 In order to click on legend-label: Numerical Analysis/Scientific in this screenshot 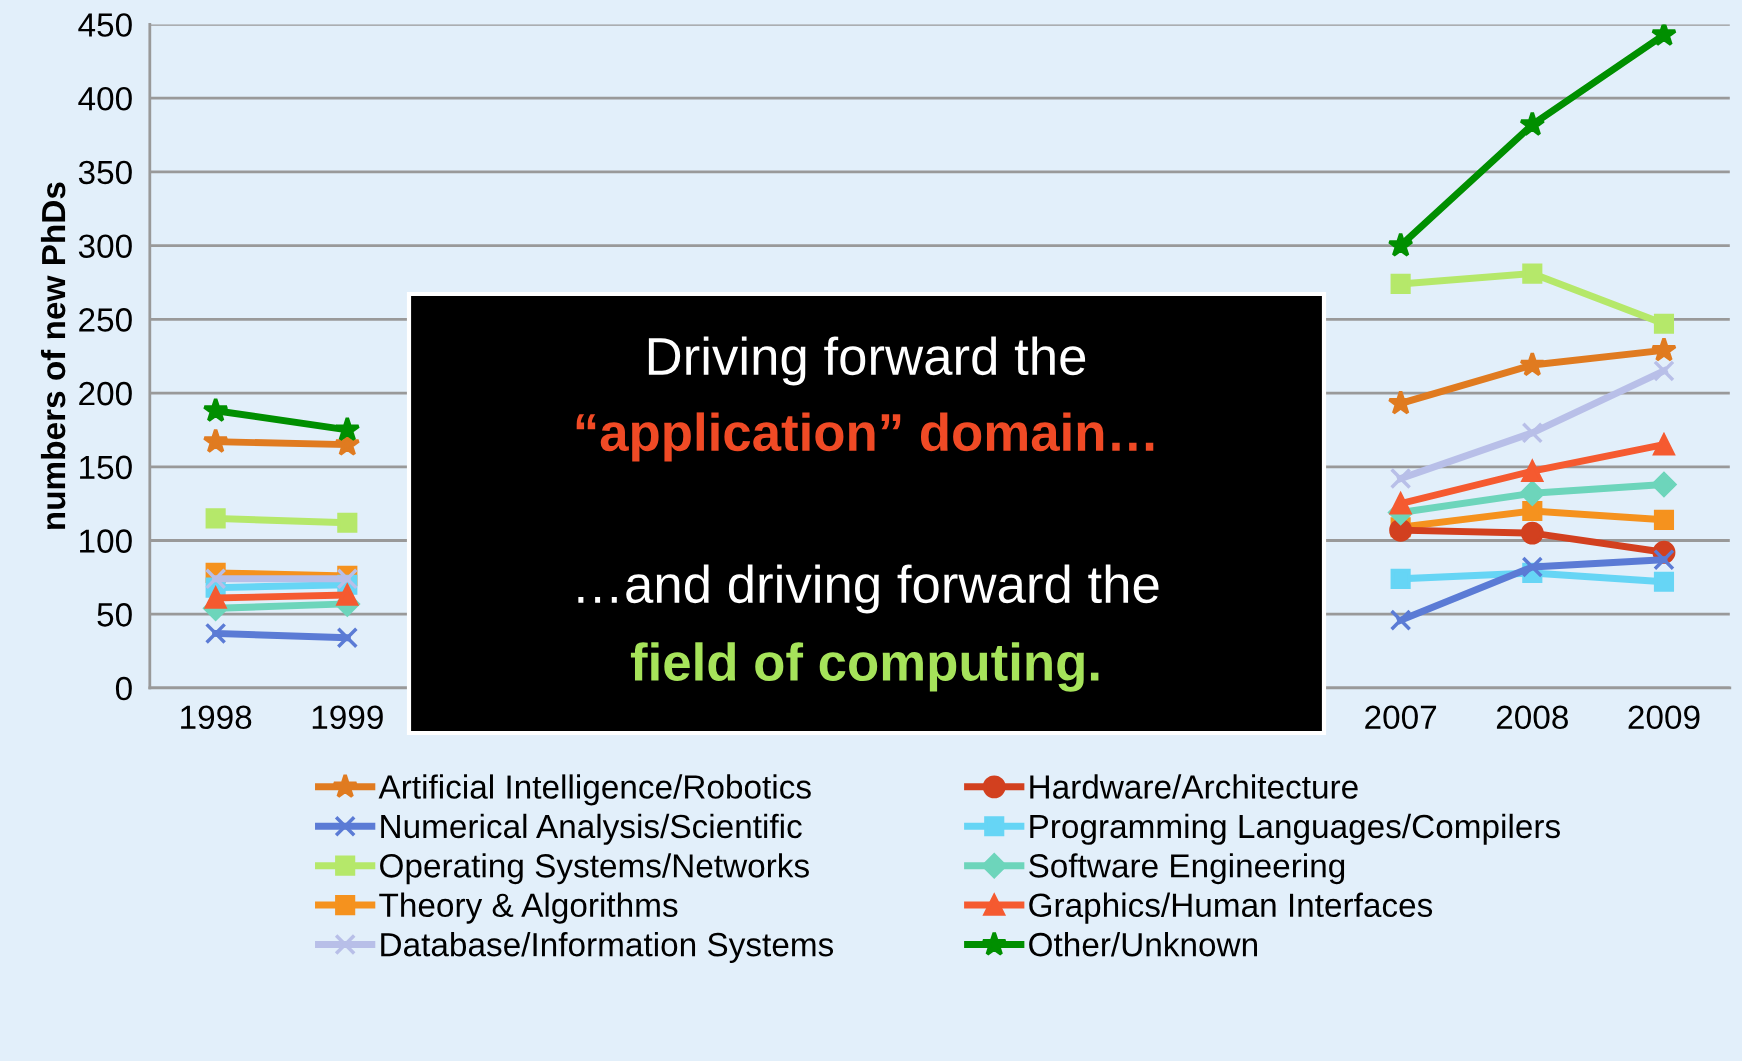, I will do `click(591, 829)`.